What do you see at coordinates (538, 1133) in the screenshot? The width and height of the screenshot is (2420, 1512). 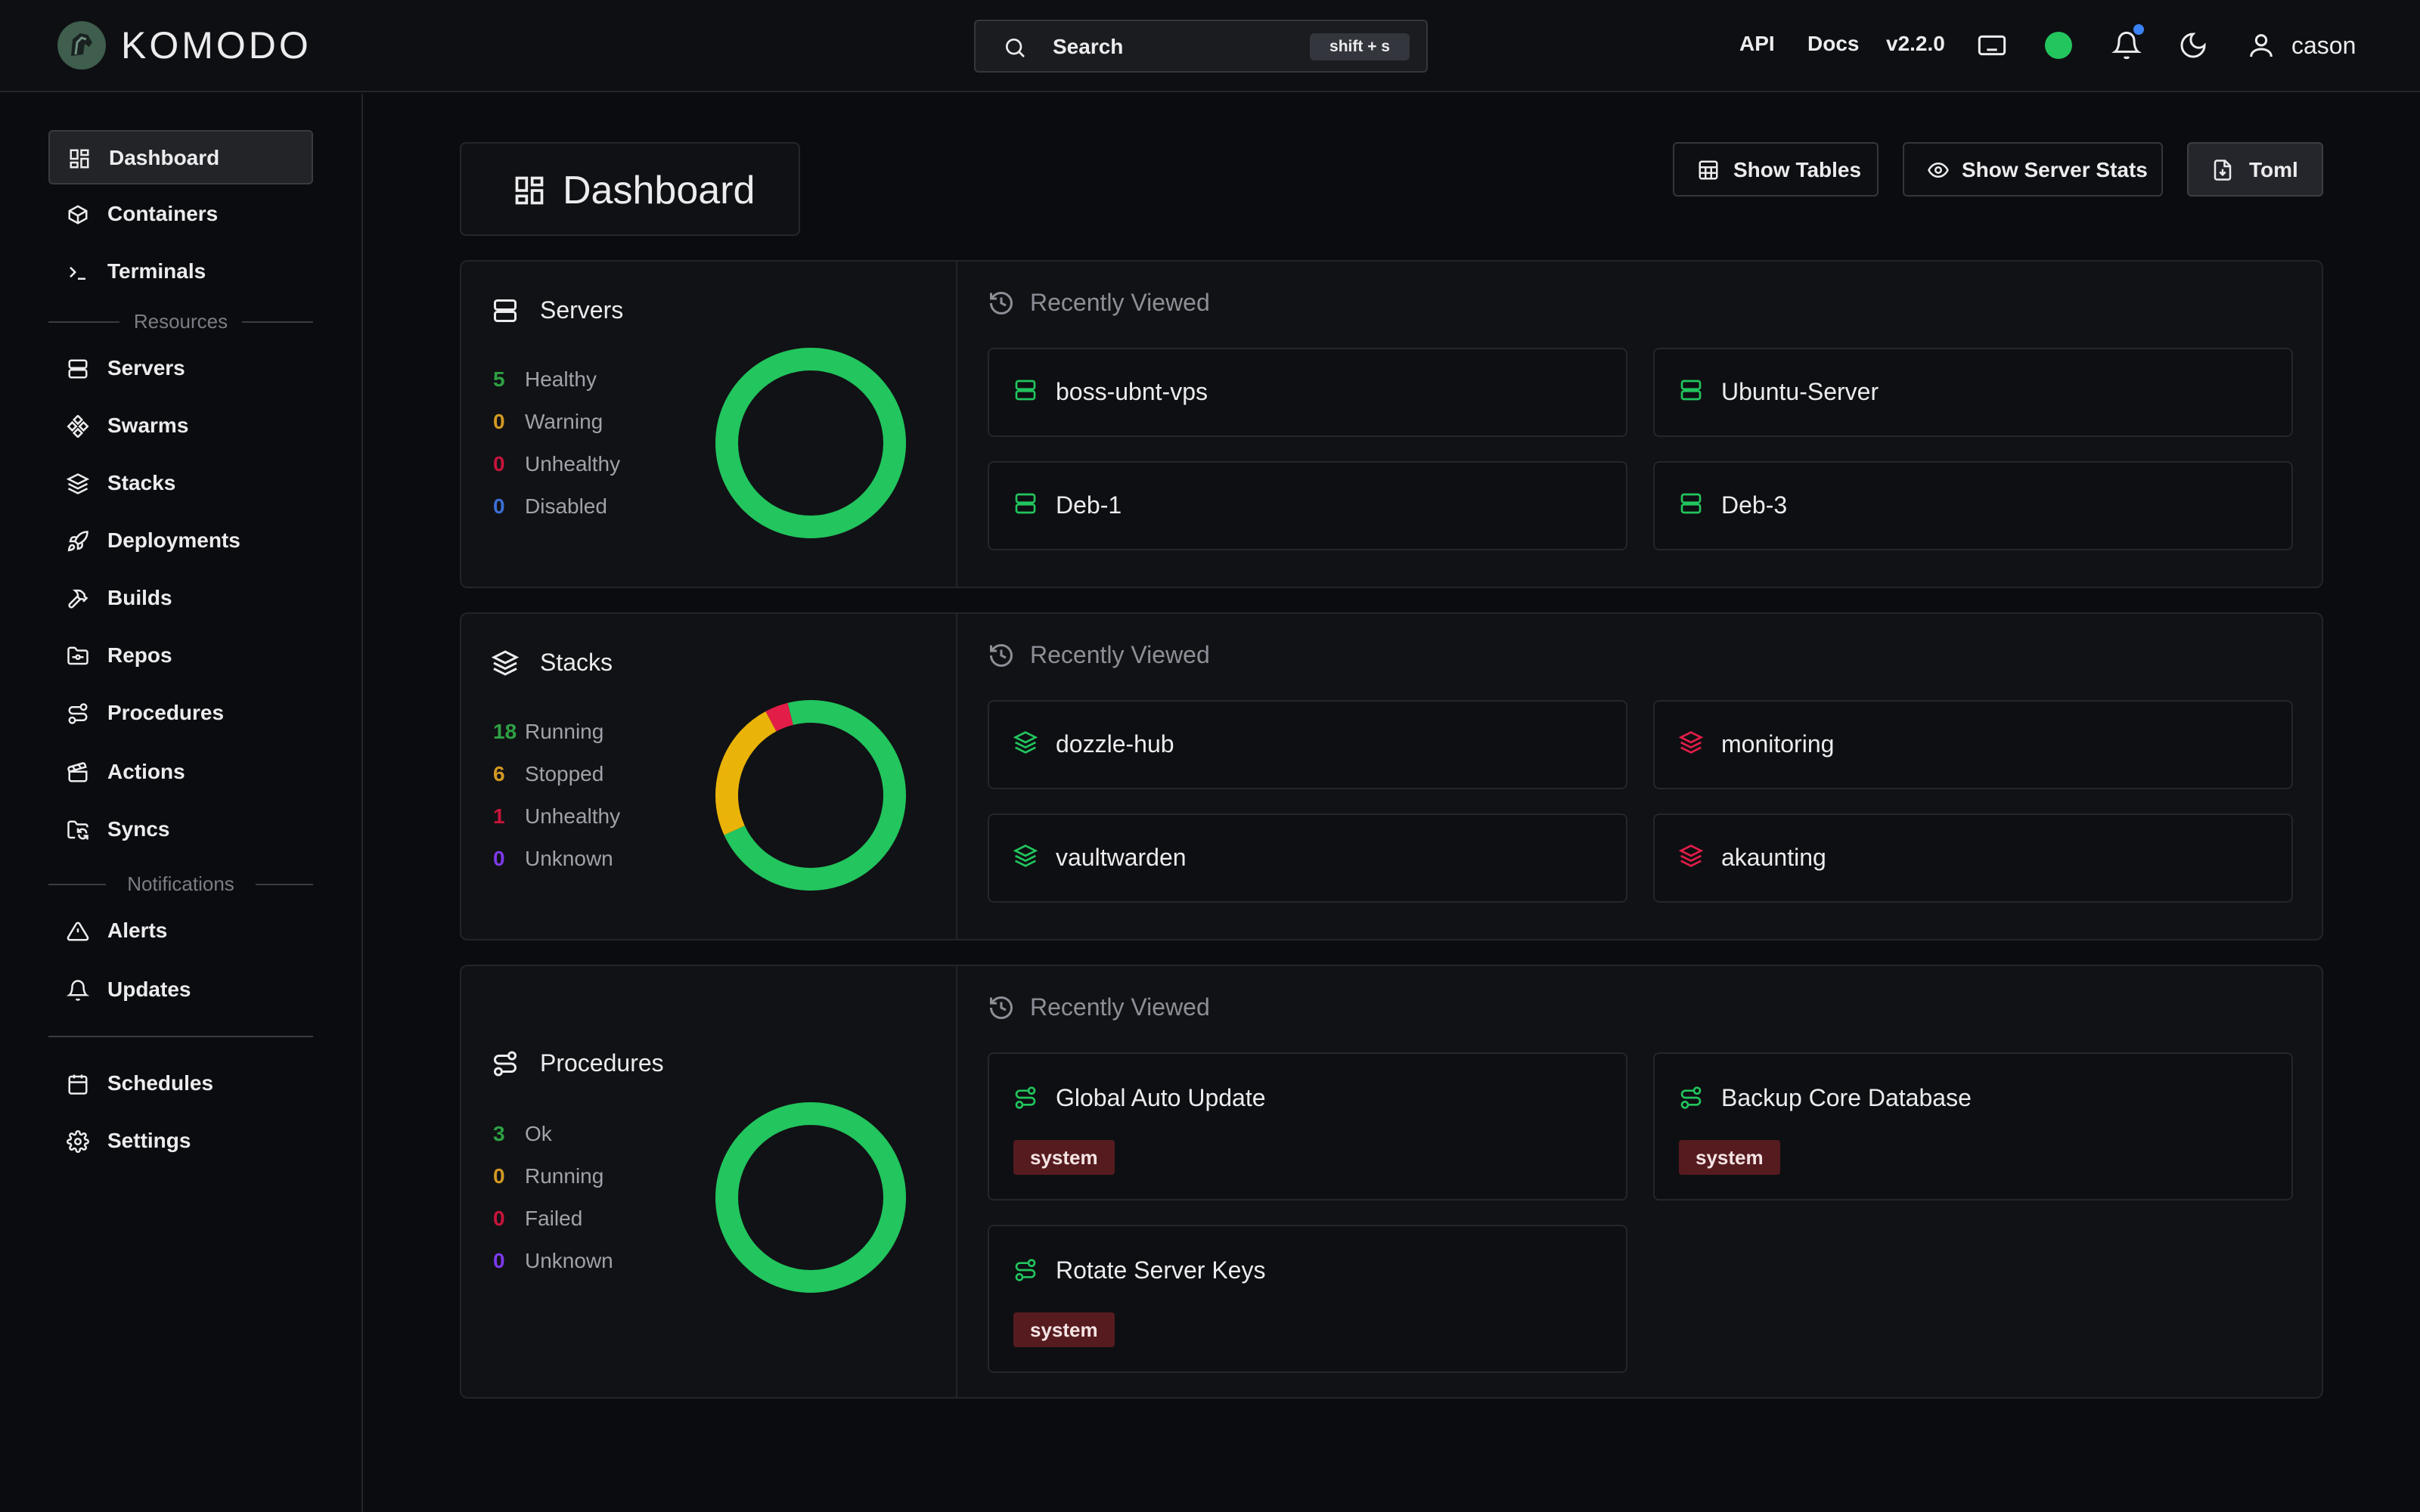 I see `stat-label: Ok` at bounding box center [538, 1133].